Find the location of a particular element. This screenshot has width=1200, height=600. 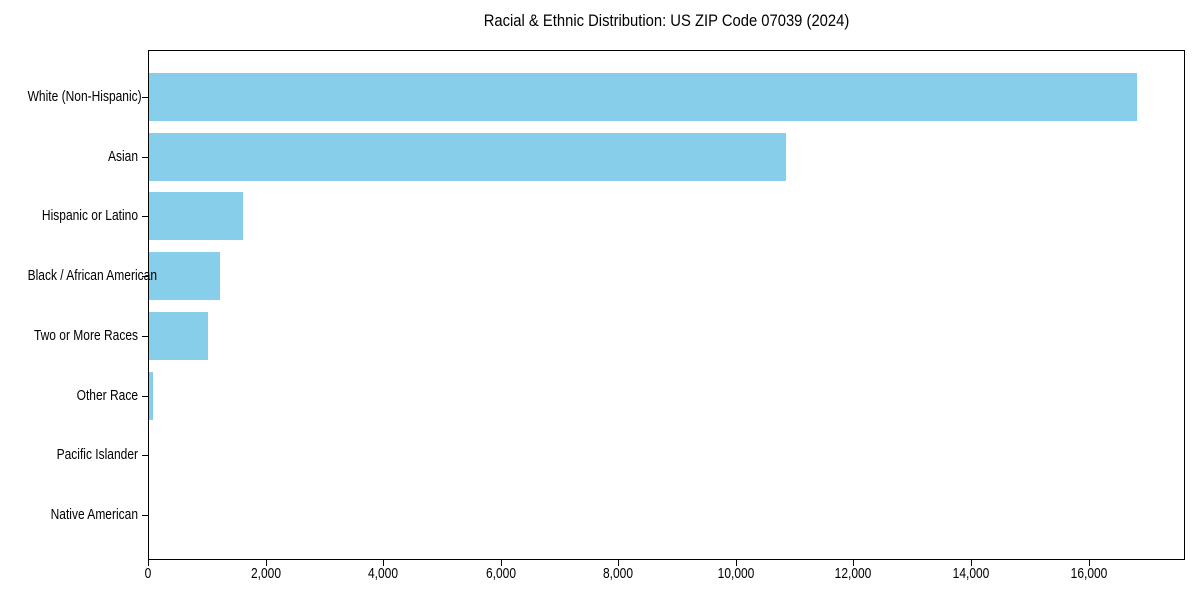

y-tick-label-white-non-hispanic: White (Non-Hispanic) is located at coordinates (84, 96).